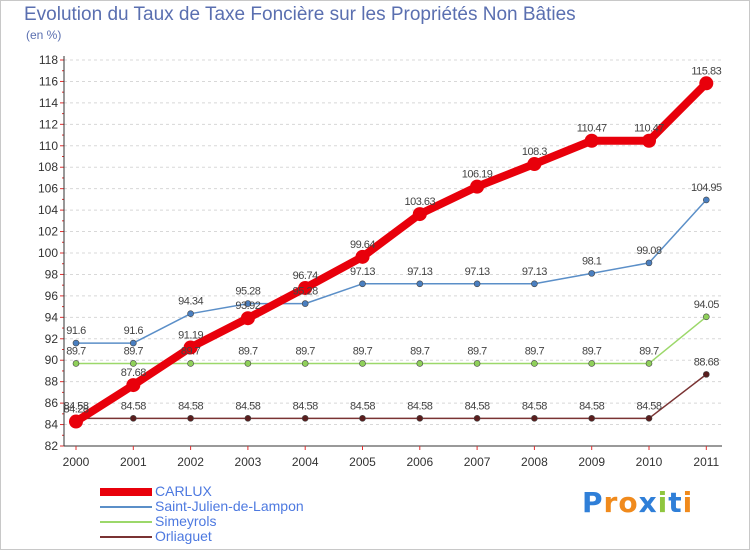 The width and height of the screenshot is (750, 550). I want to click on x-tick-label: 2007, so click(477, 462).